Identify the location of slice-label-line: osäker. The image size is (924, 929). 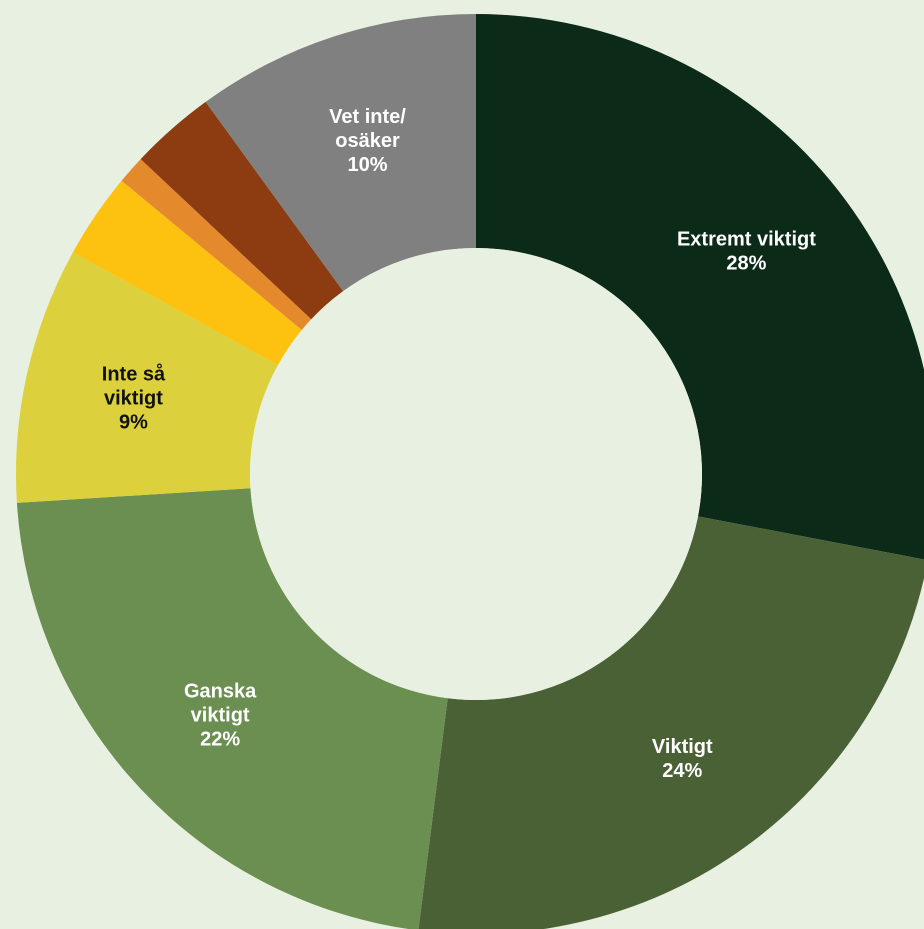
(367, 141).